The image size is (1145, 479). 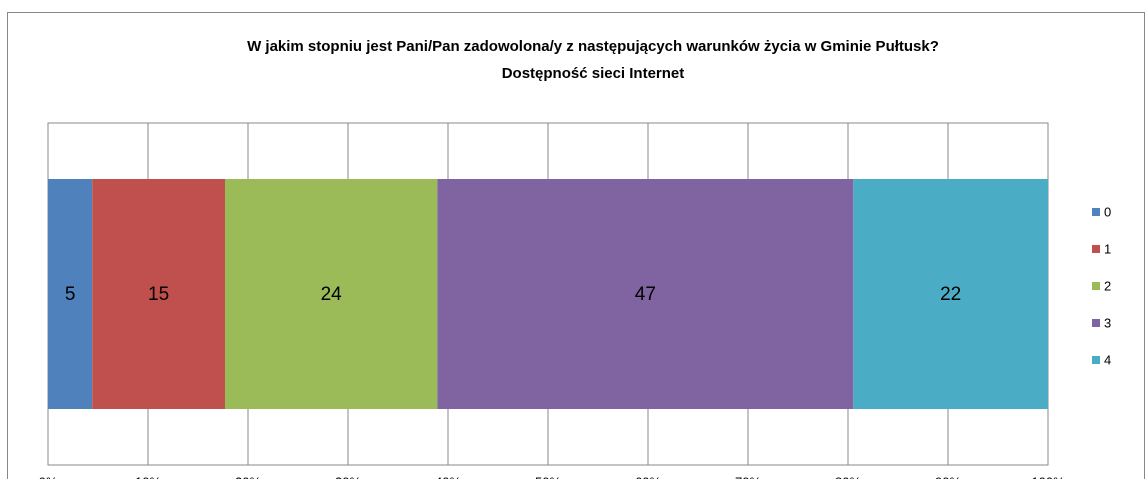 I want to click on x-tick-label: 60%, so click(x=648, y=476).